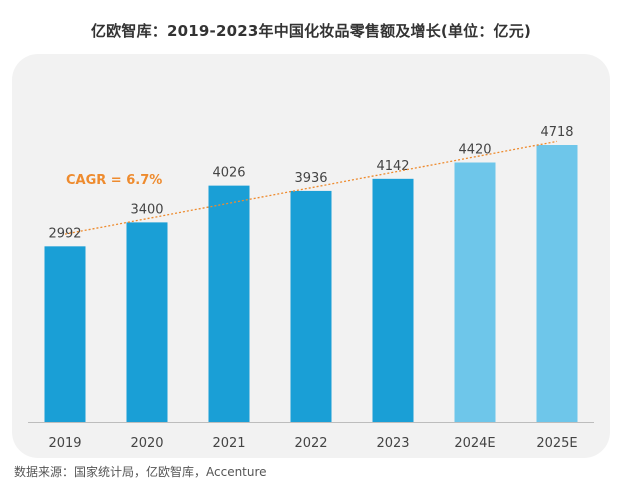 Image resolution: width=622 pixels, height=490 pixels. Describe the element at coordinates (556, 132) in the screenshot. I see `value-label-2025E: 4718` at that location.